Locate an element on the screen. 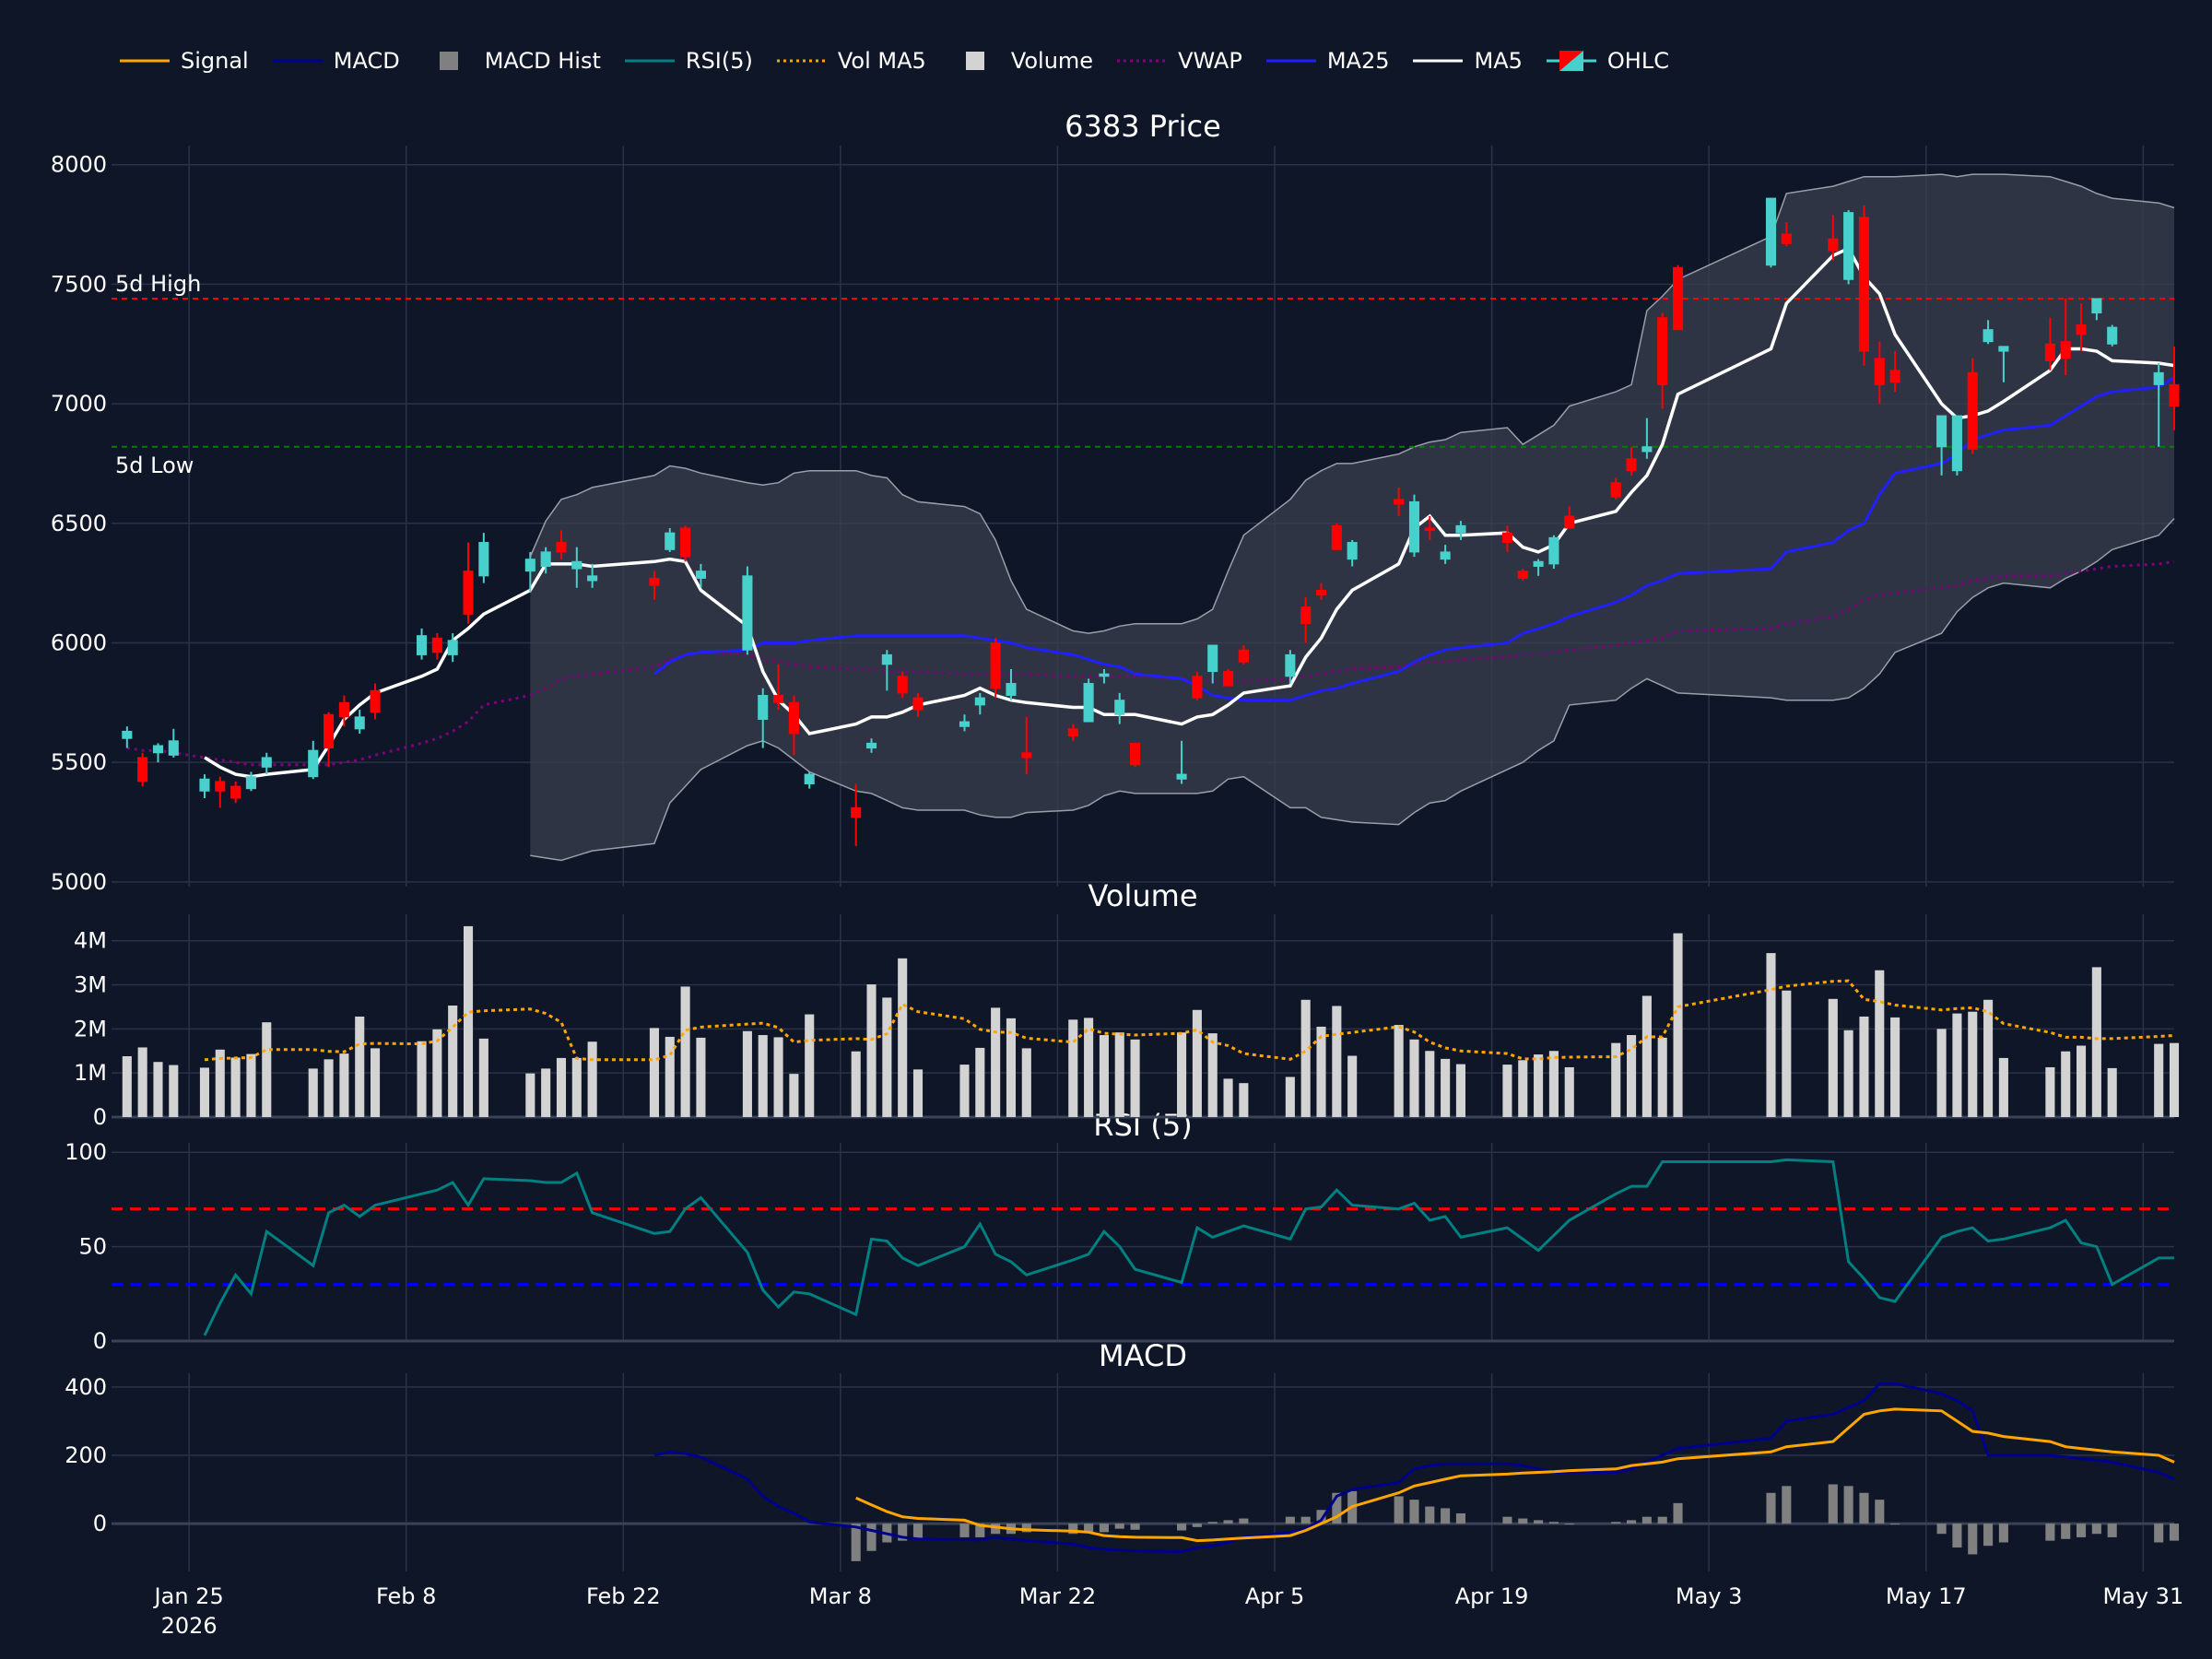 The width and height of the screenshot is (2212, 1659). y-tick-label: 5000 is located at coordinates (79, 882).